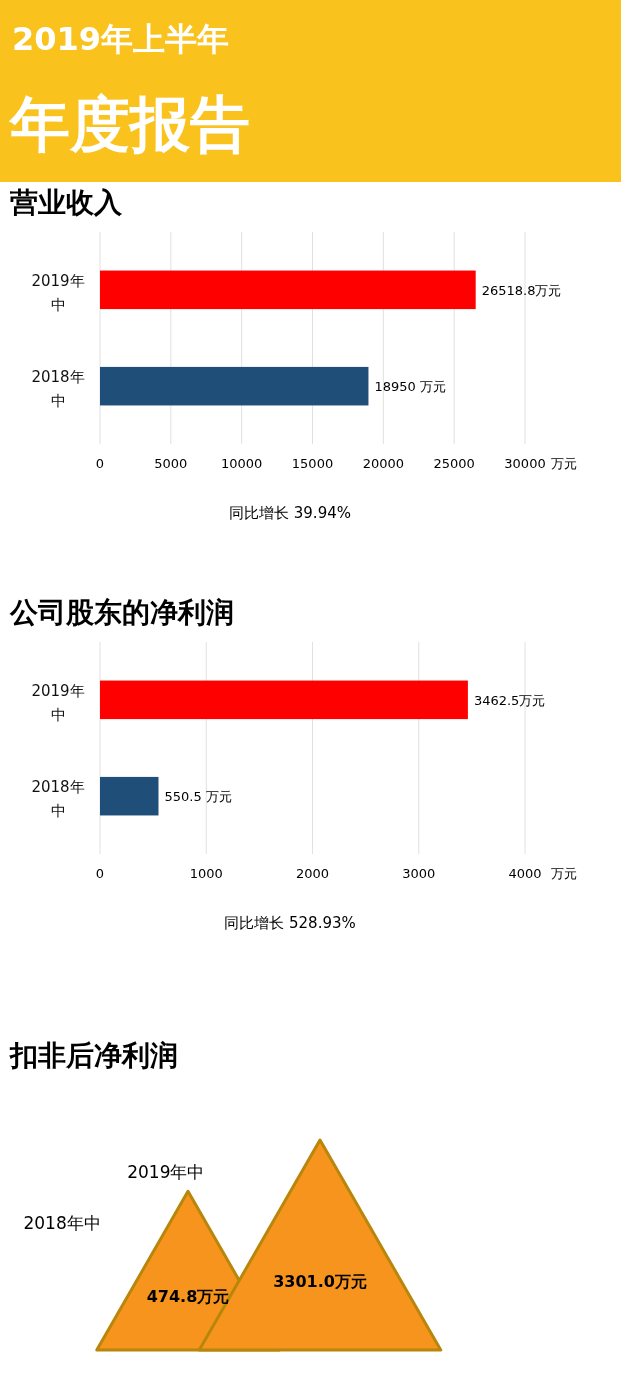 This screenshot has width=621, height=1373. Describe the element at coordinates (525, 463) in the screenshot. I see `x-tick-label: 30000` at that location.